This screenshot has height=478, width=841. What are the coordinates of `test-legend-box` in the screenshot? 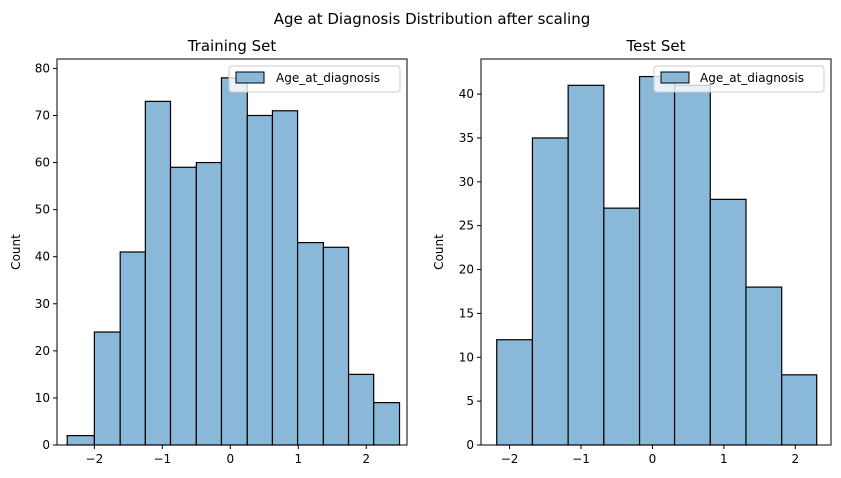 It's located at (739, 79).